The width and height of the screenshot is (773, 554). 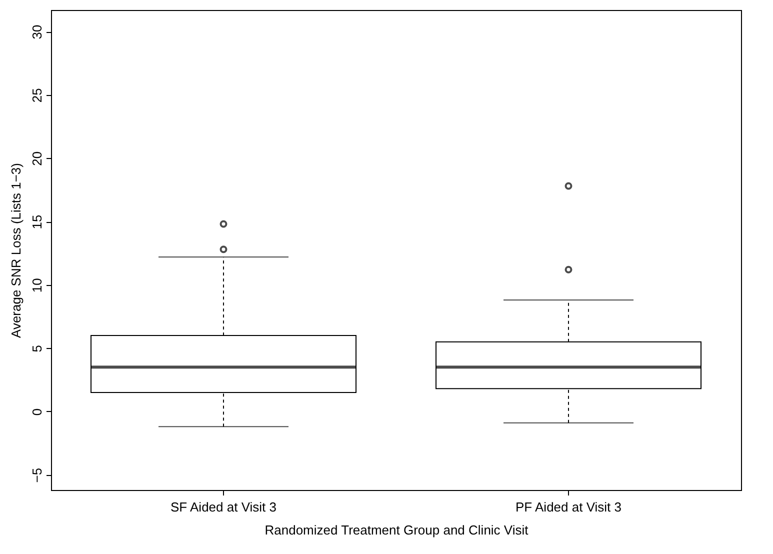 I want to click on y-axis-title: Average SNR Loss (Lists 1−3), so click(x=16, y=250).